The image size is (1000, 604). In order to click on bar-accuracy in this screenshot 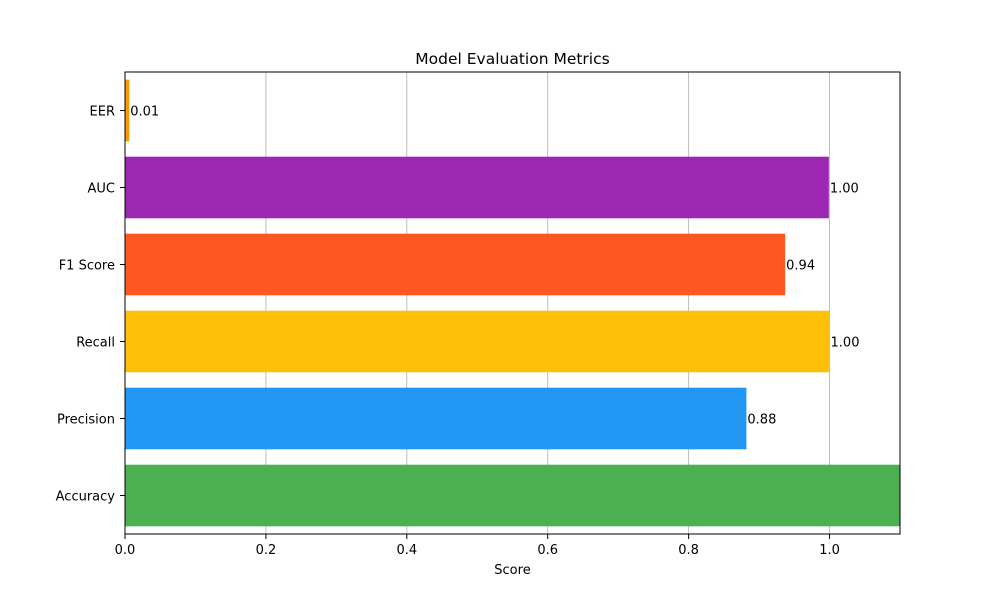, I will do `click(512, 495)`.